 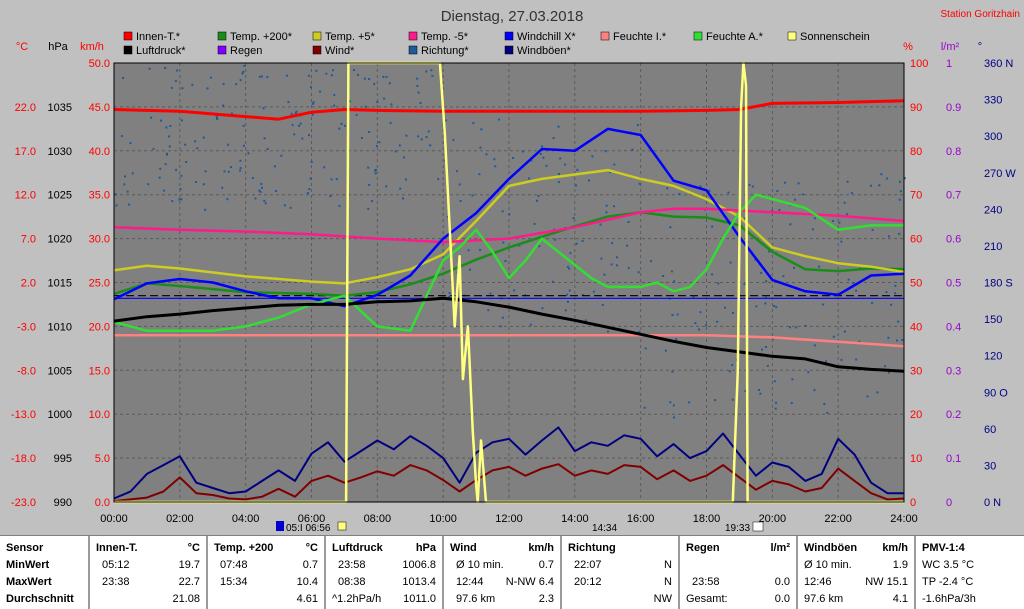 I want to click on pressure_hPa-unit-label: hPa, so click(x=58, y=47).